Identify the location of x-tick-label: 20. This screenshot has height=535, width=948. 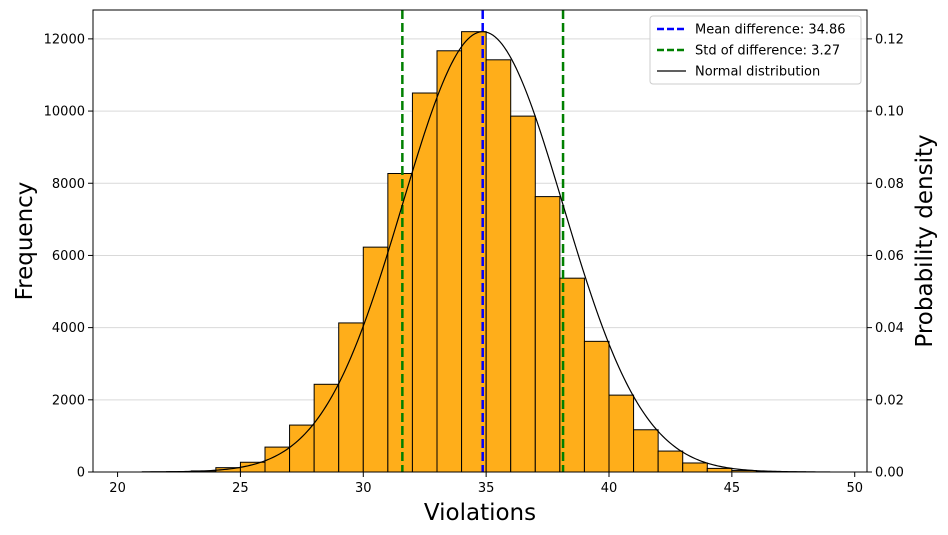
(117, 488).